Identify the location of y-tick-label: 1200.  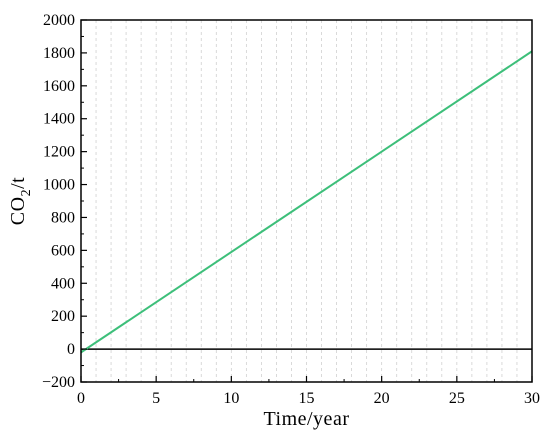
(59, 152).